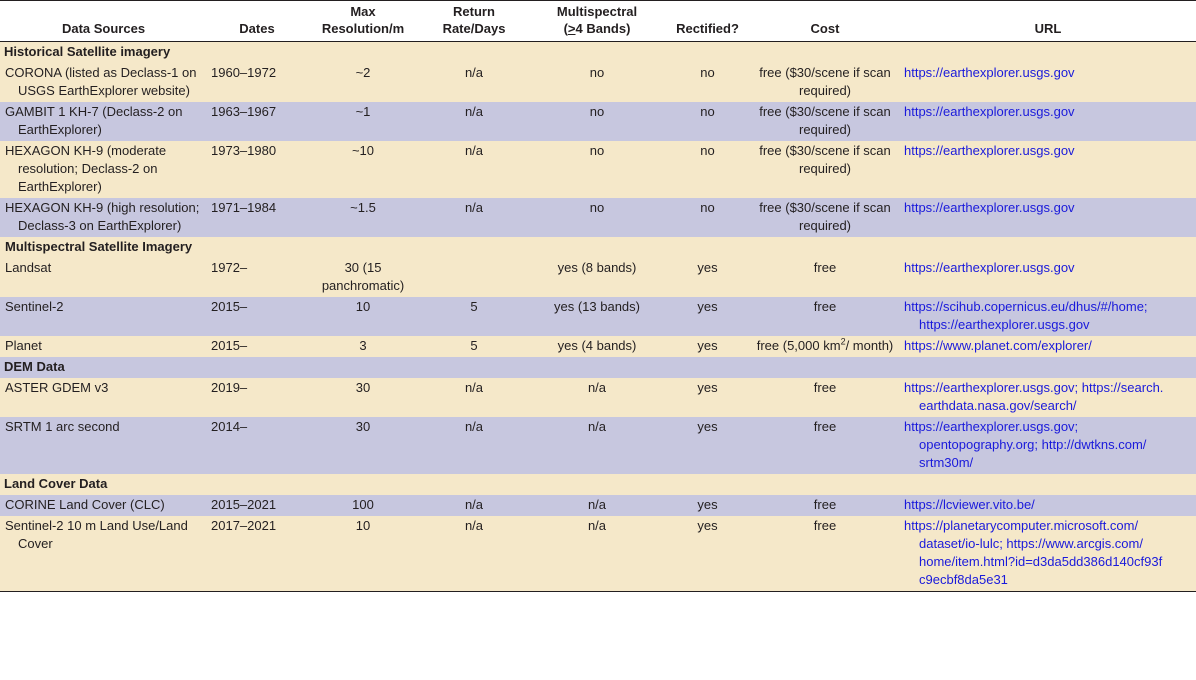  Describe the element at coordinates (474, 11) in the screenshot. I see `header-ret-line1: Return` at that location.